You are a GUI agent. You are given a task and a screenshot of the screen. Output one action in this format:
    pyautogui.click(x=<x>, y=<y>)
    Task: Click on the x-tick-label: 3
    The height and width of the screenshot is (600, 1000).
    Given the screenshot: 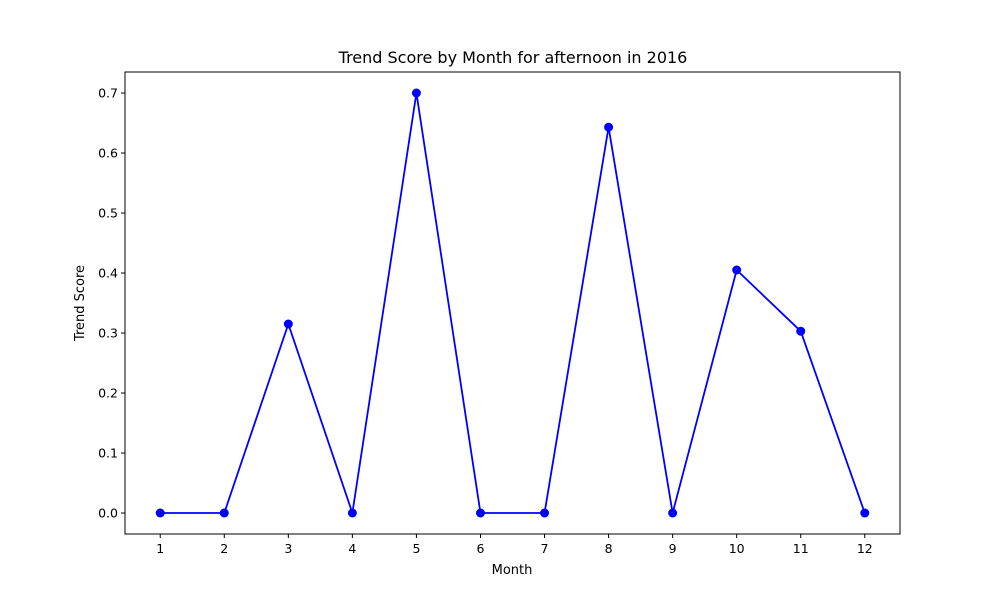 What is the action you would take?
    pyautogui.click(x=288, y=548)
    